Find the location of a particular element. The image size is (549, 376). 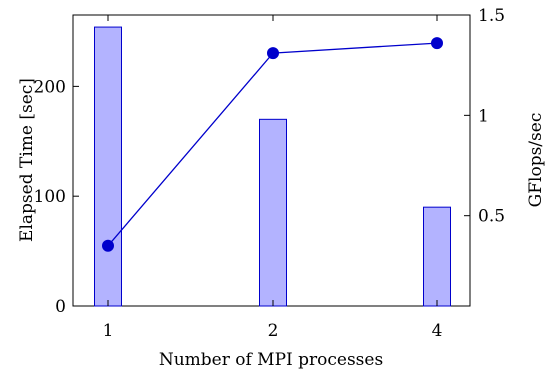

x-tick-label: 1 is located at coordinates (108, 331).